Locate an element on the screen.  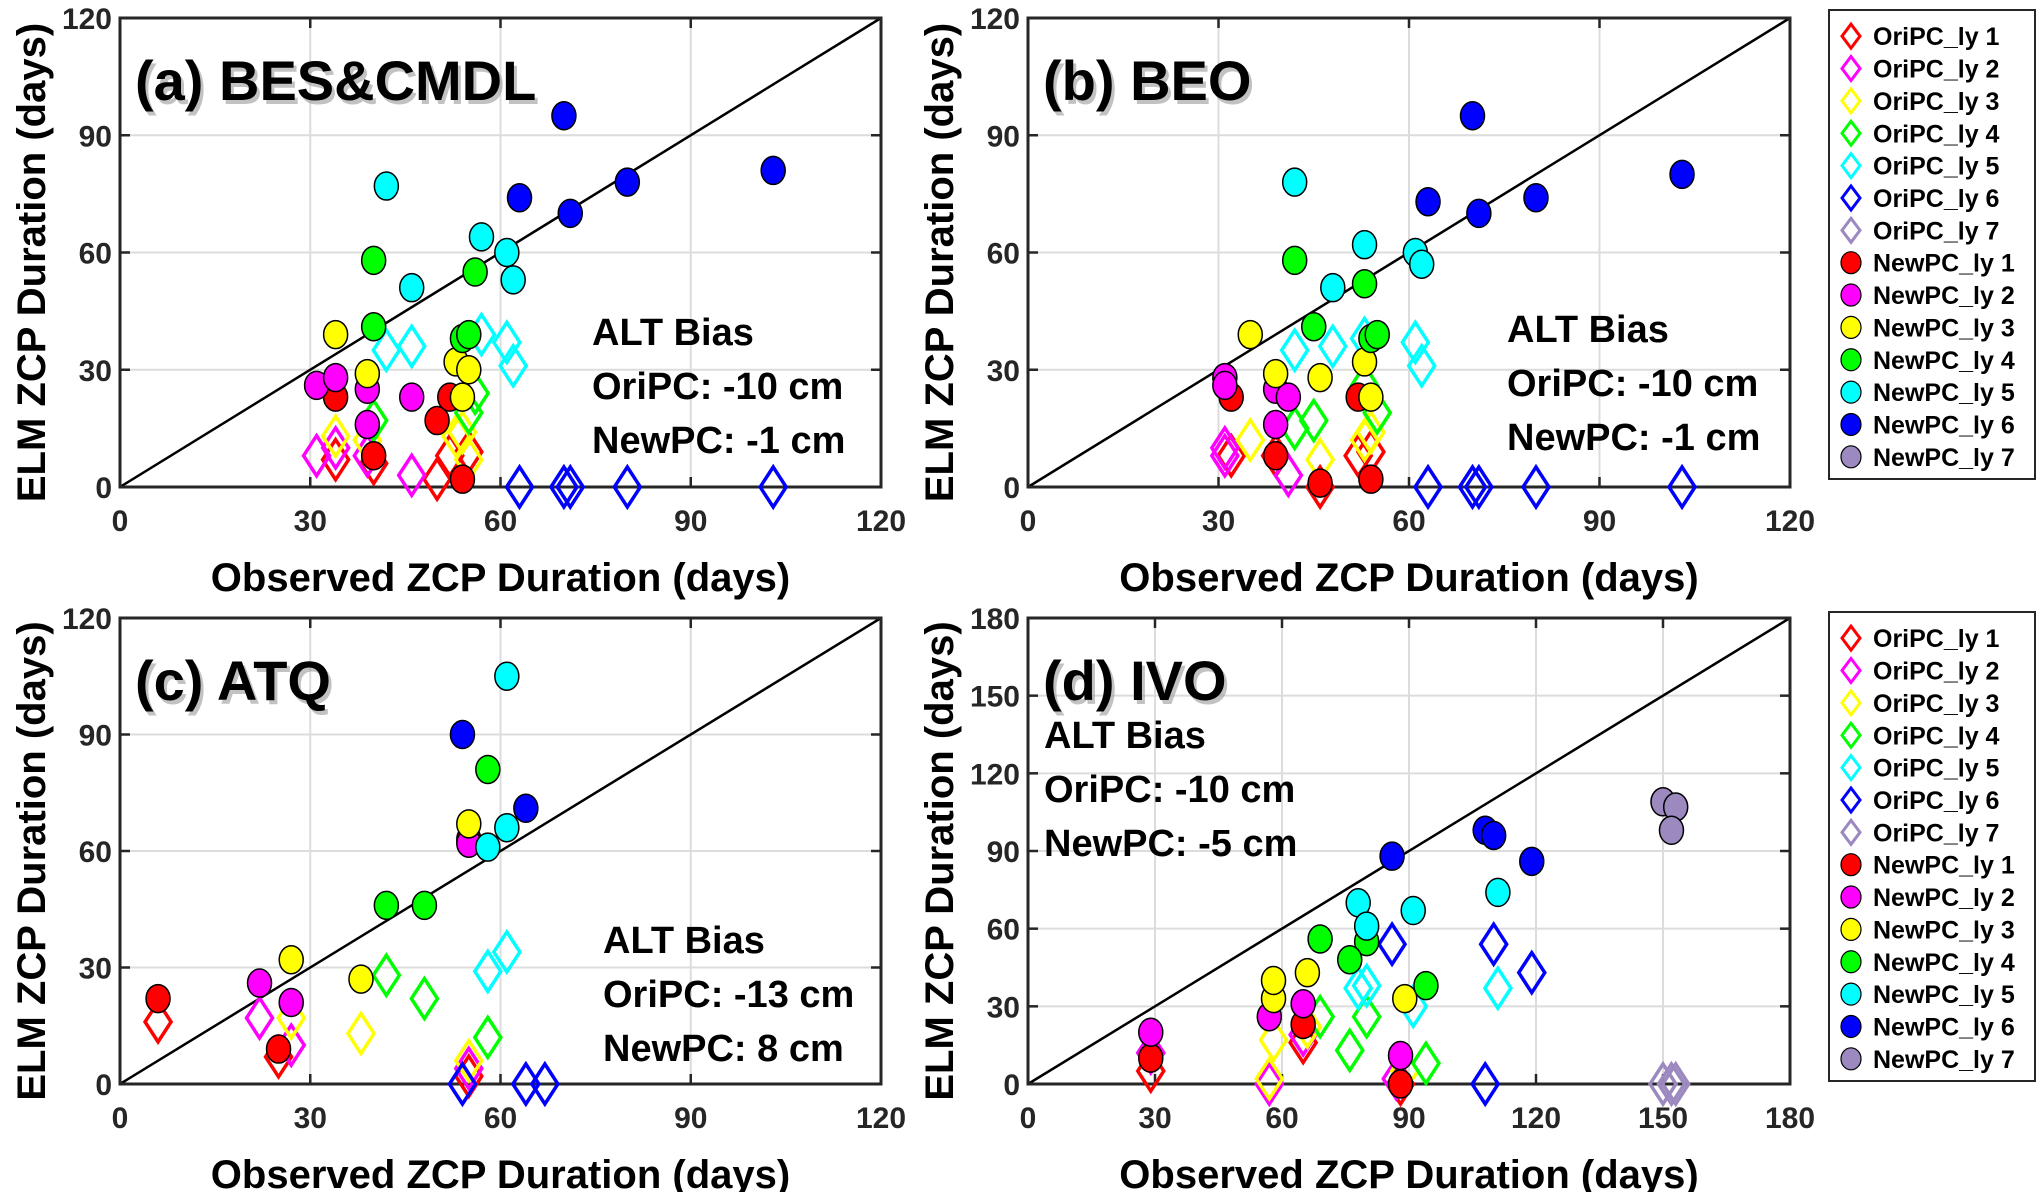
y-tick-label: 60 is located at coordinates (1003, 930).